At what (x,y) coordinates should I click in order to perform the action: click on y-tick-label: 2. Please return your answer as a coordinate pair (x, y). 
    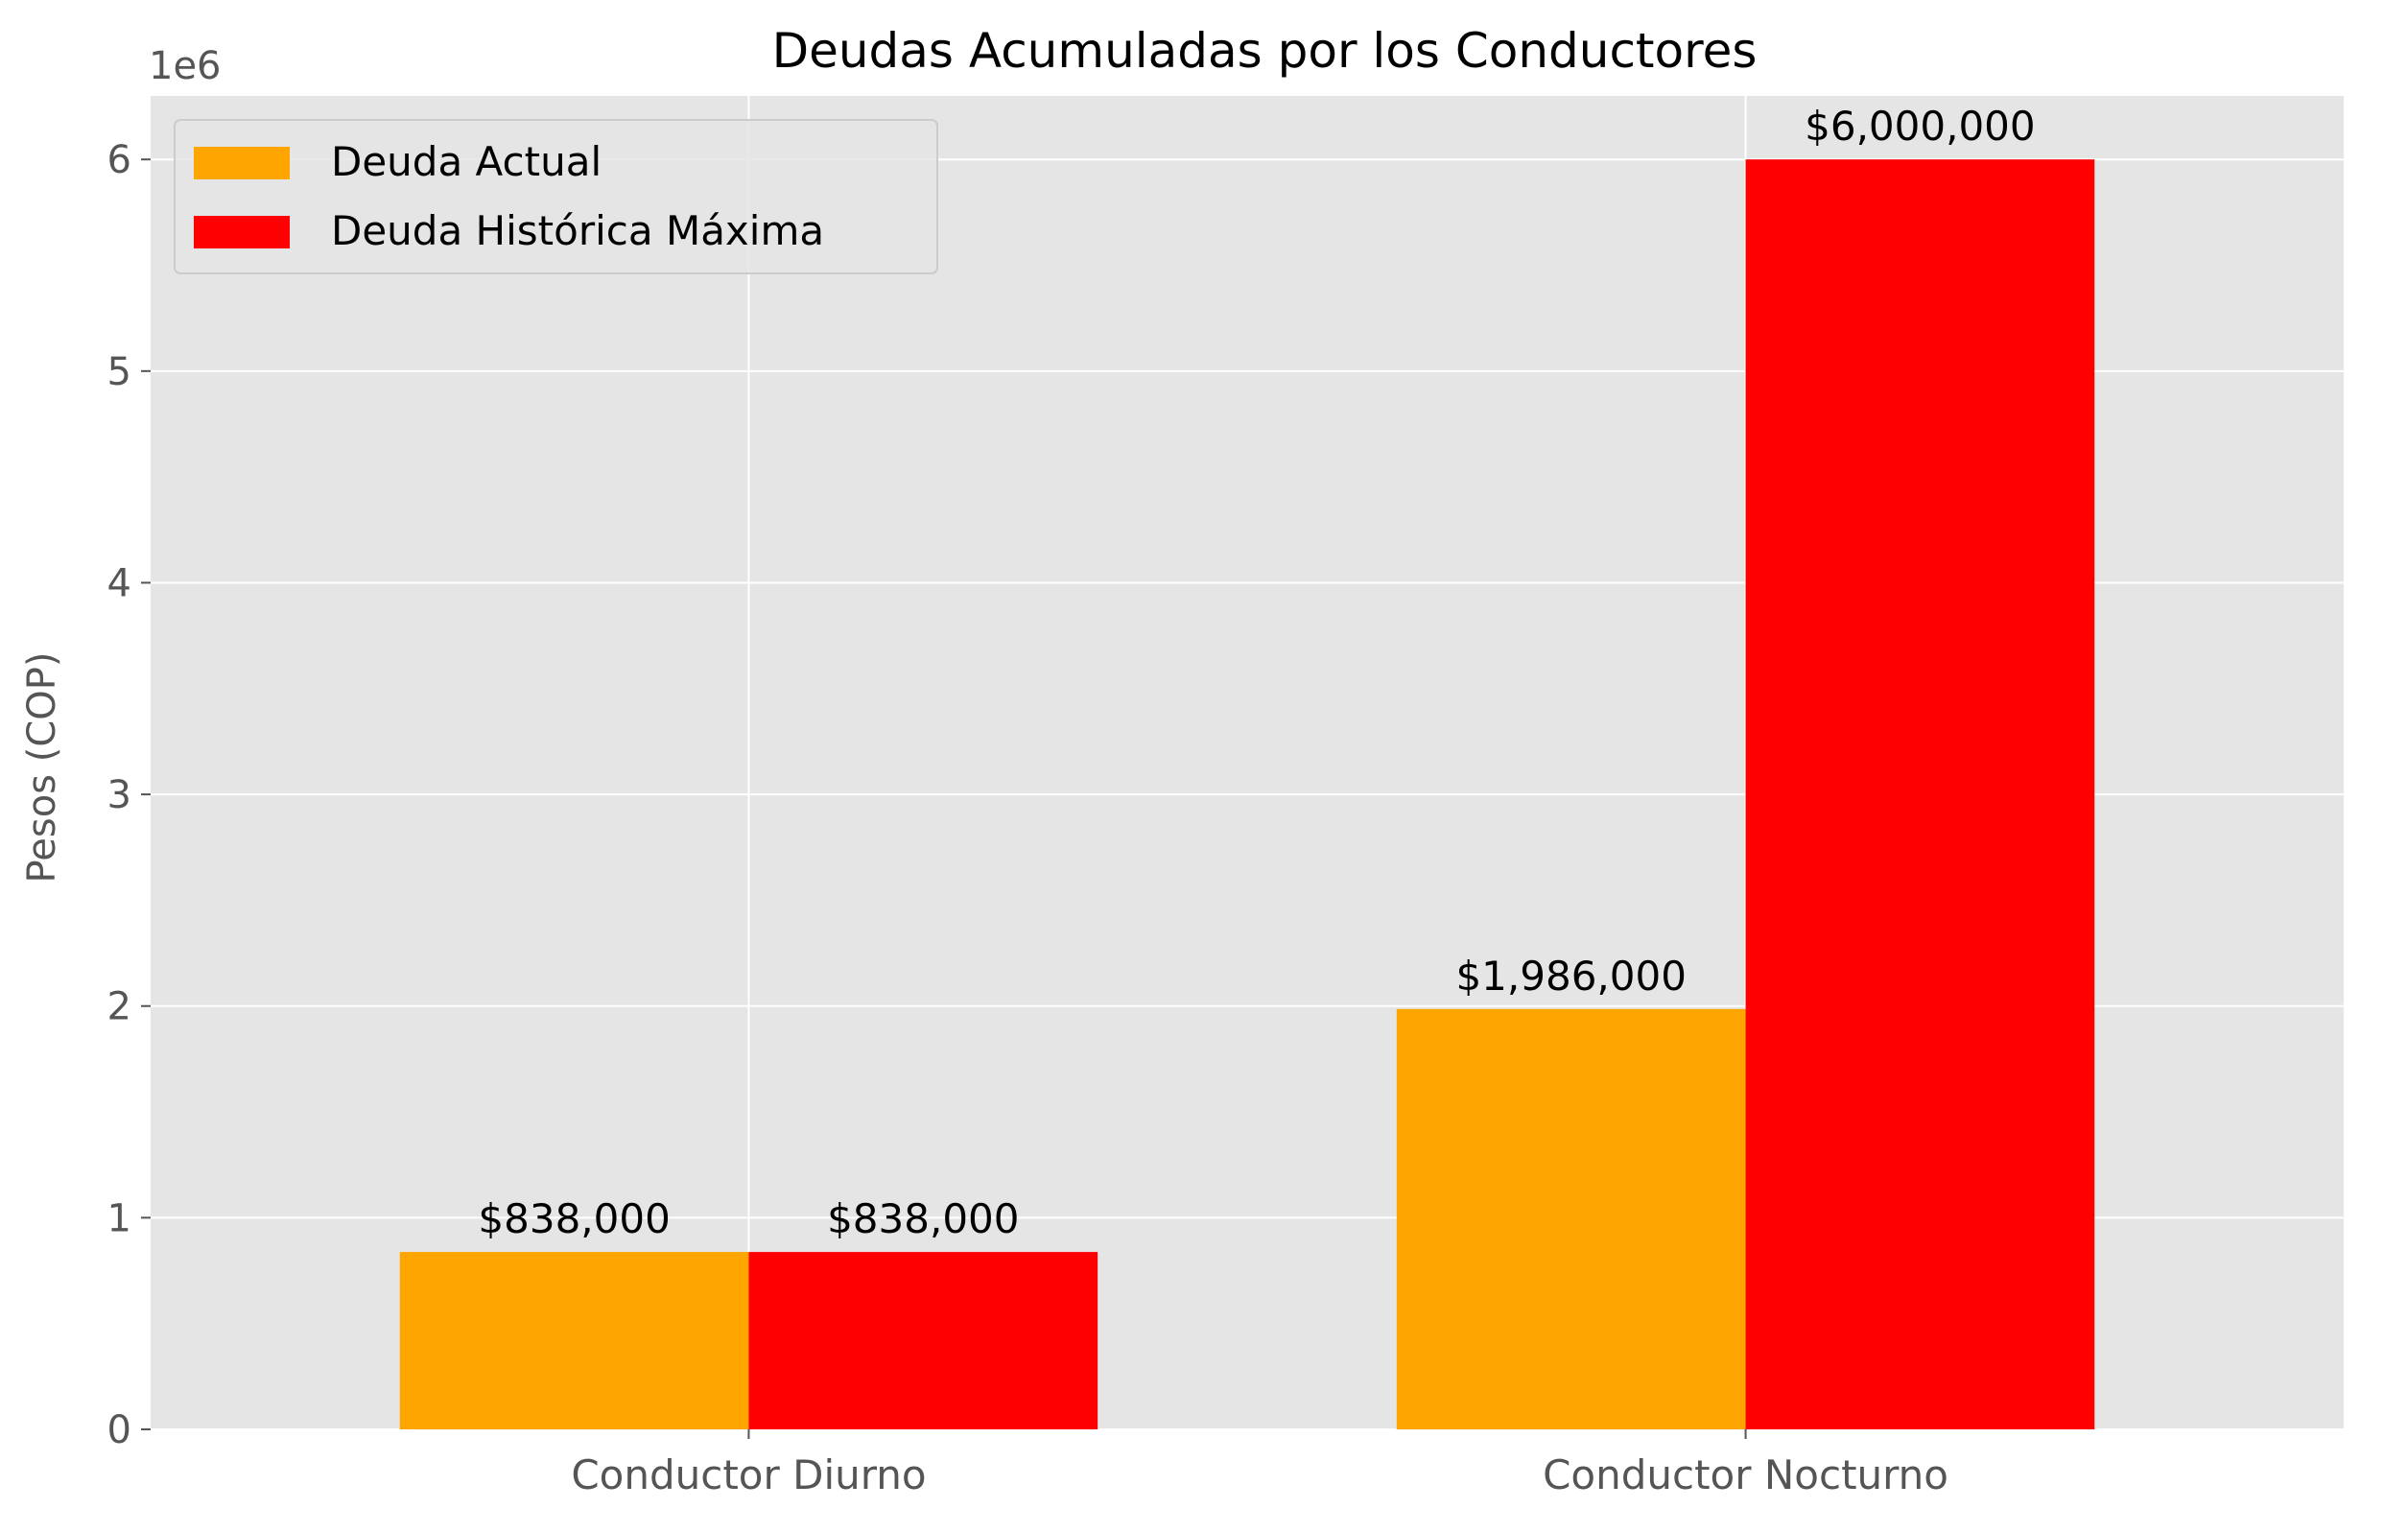
    Looking at the image, I should click on (119, 1007).